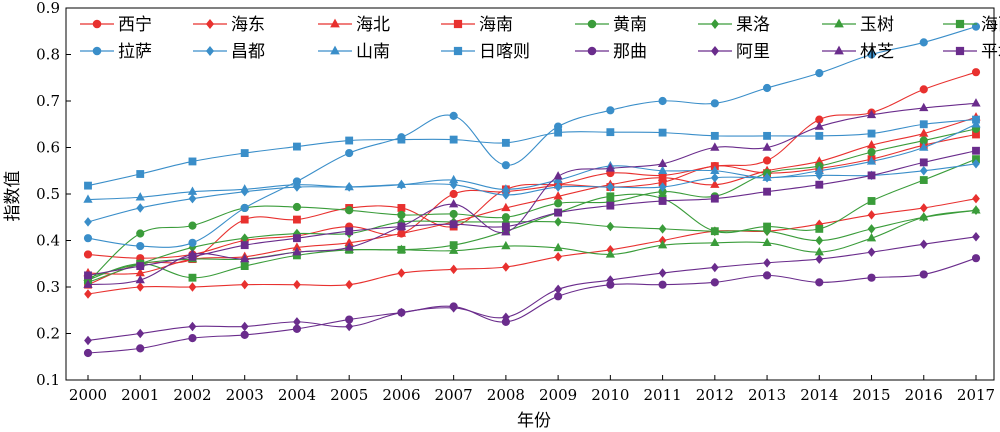 The height and width of the screenshot is (432, 1000). What do you see at coordinates (734, 52) in the screenshot?
I see `legend-item: 阿里` at bounding box center [734, 52].